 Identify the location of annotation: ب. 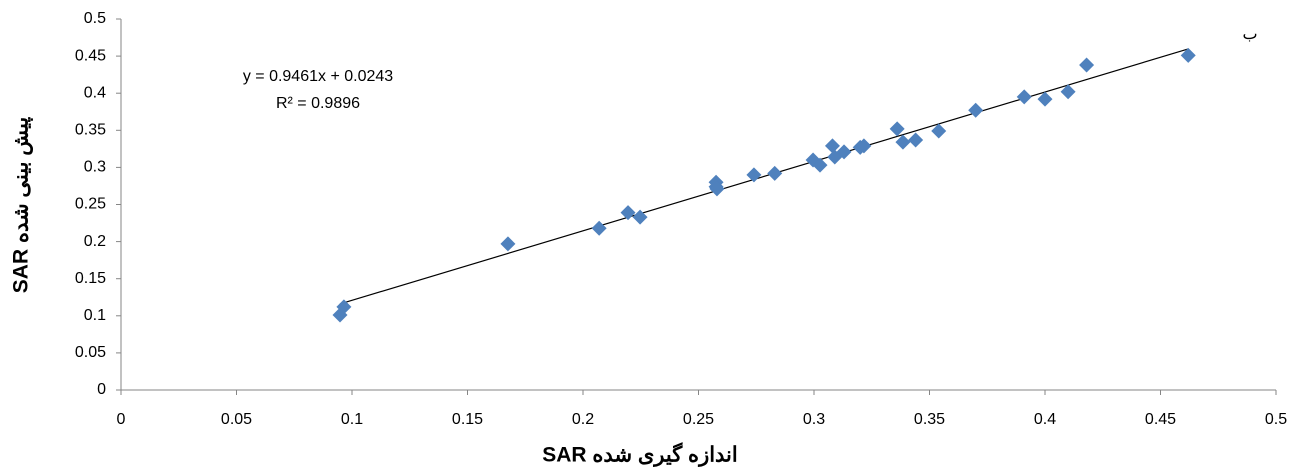
(1249, 34).